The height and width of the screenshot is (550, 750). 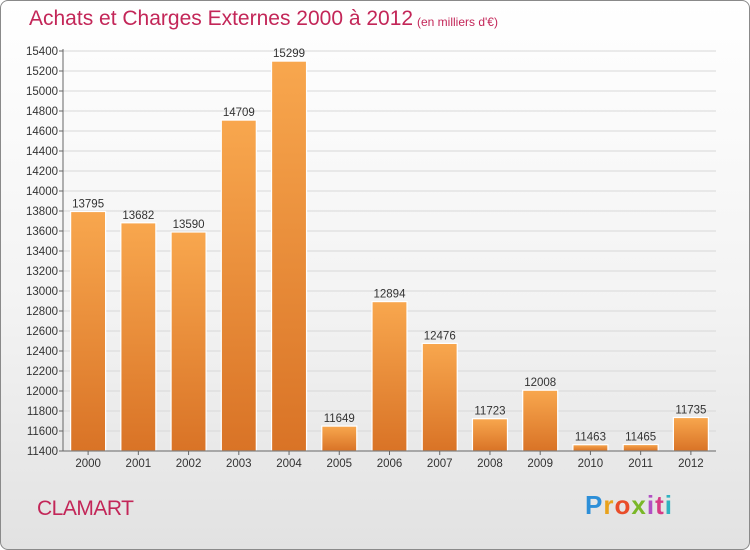 I want to click on data-label: 12008, so click(x=540, y=383).